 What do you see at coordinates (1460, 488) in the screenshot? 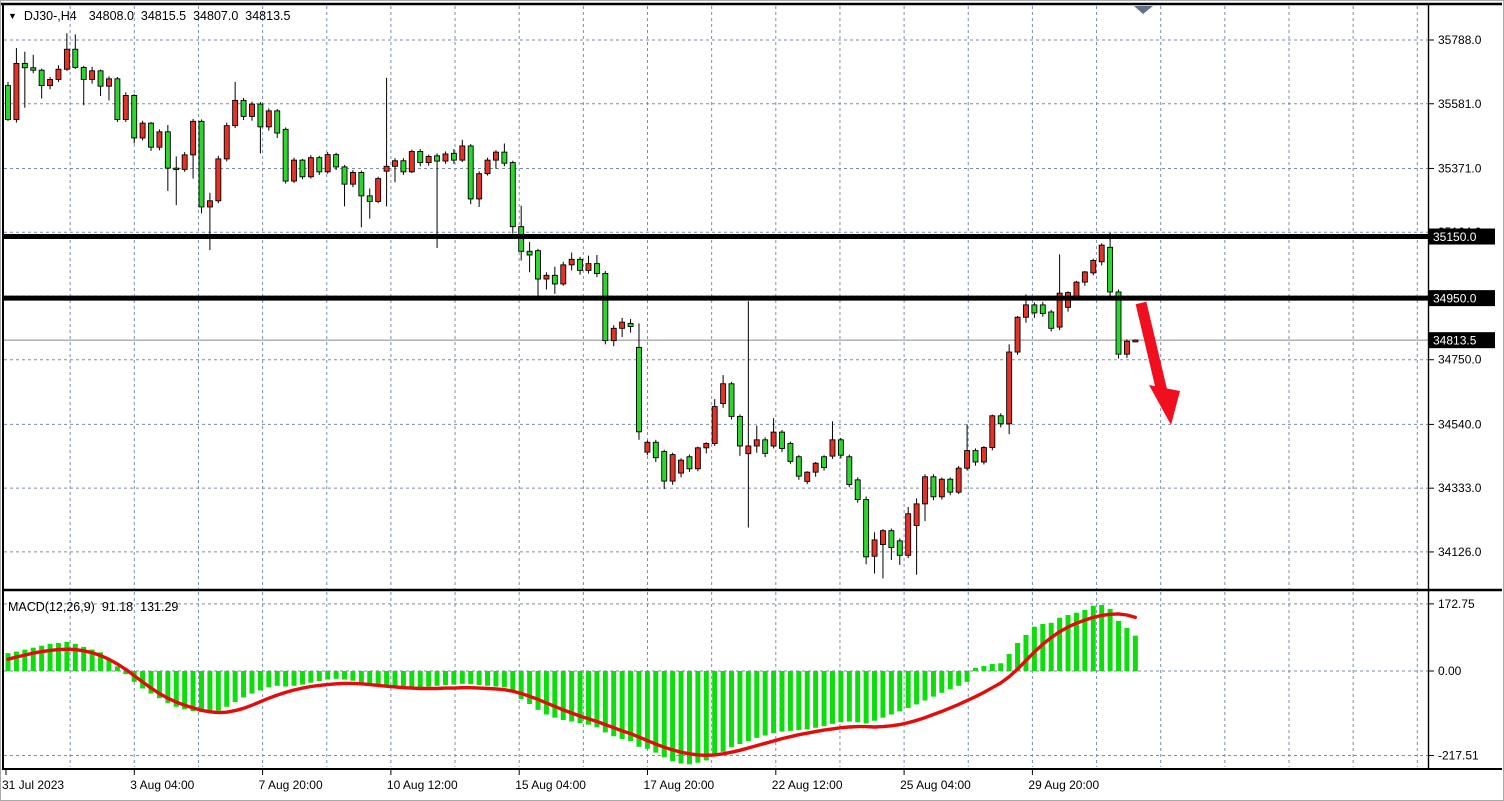
I see `price-tick-label: 34333.0` at bounding box center [1460, 488].